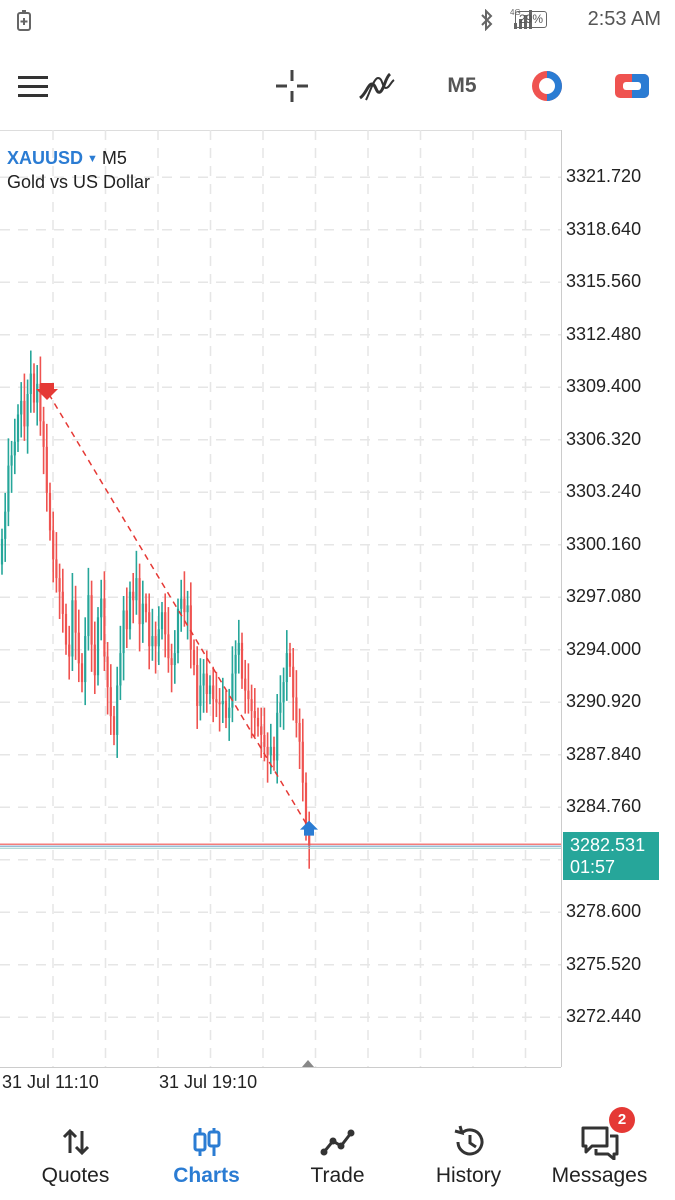 Image resolution: width=675 pixels, height=1200 pixels. I want to click on price-scale-label: 3284.760, so click(604, 806).